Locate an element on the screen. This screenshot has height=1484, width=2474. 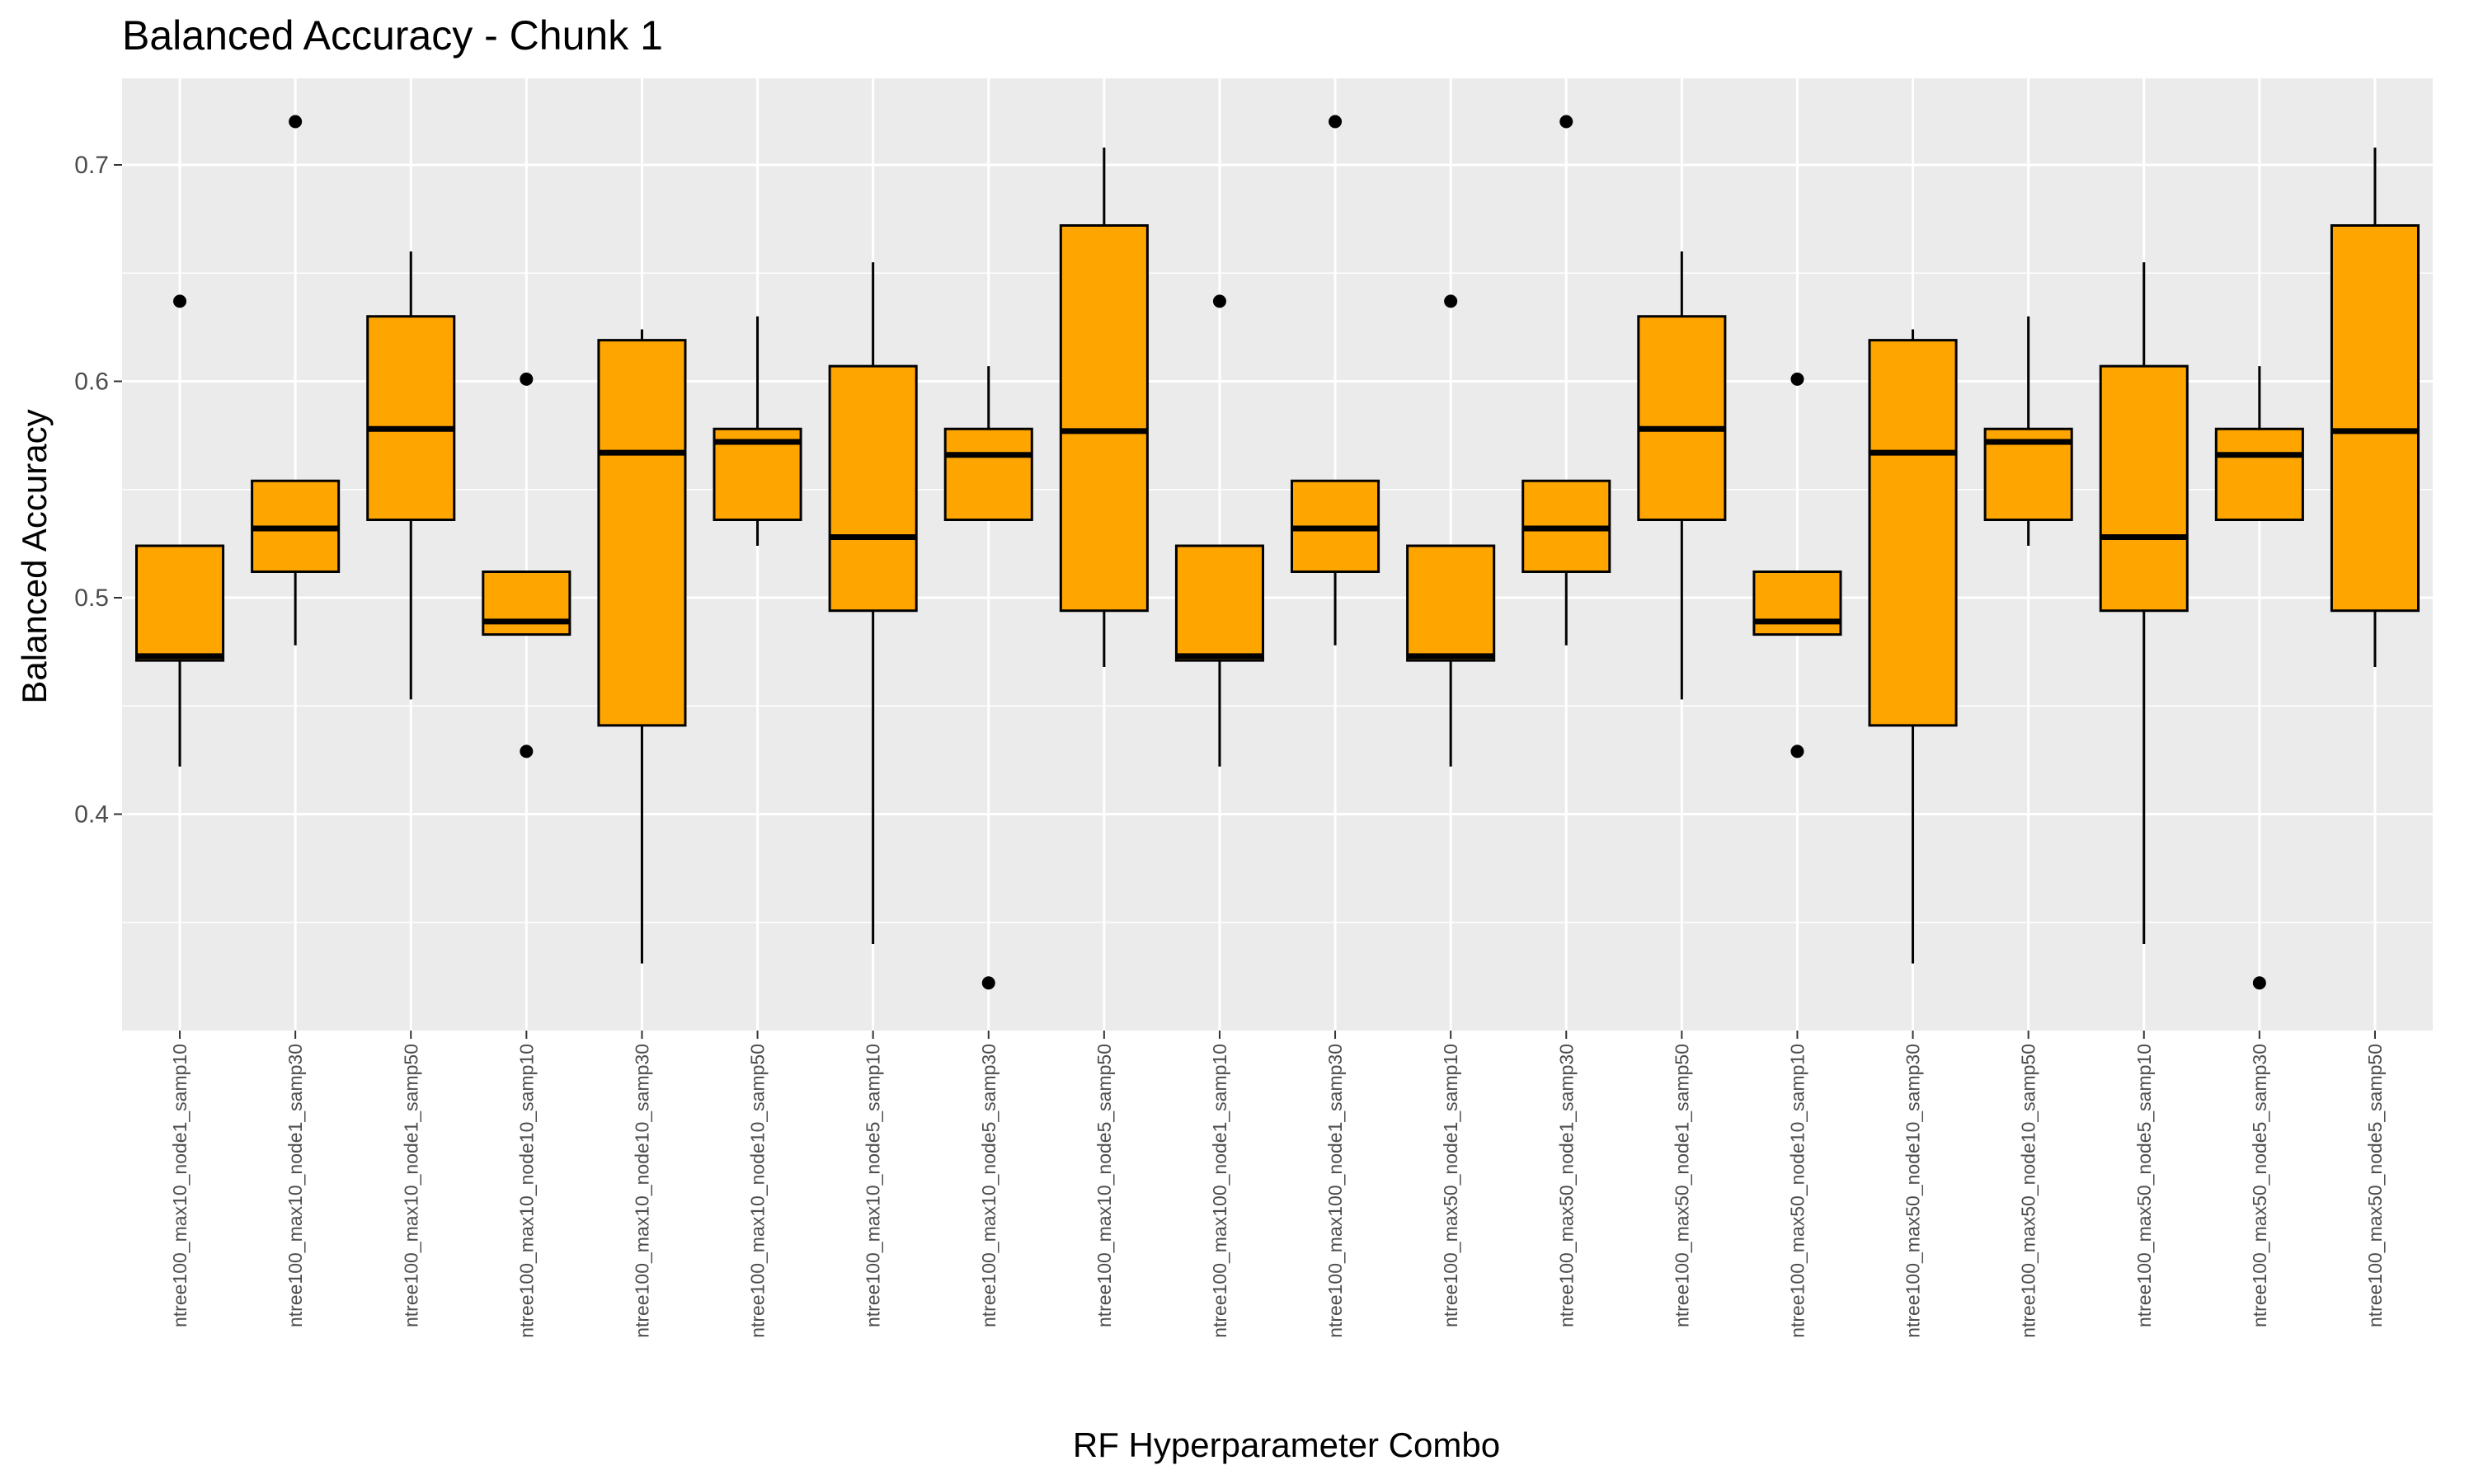
x-tick-label: ntree100_max50_node10_samp10 is located at coordinates (1797, 1191).